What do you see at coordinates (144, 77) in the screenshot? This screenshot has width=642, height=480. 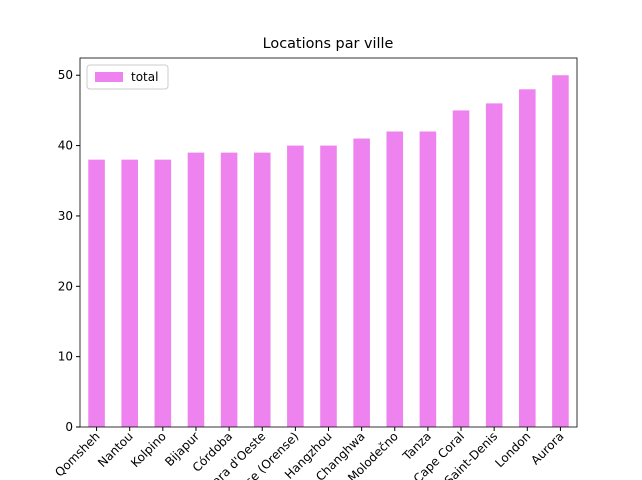 I see `legend-label: total` at bounding box center [144, 77].